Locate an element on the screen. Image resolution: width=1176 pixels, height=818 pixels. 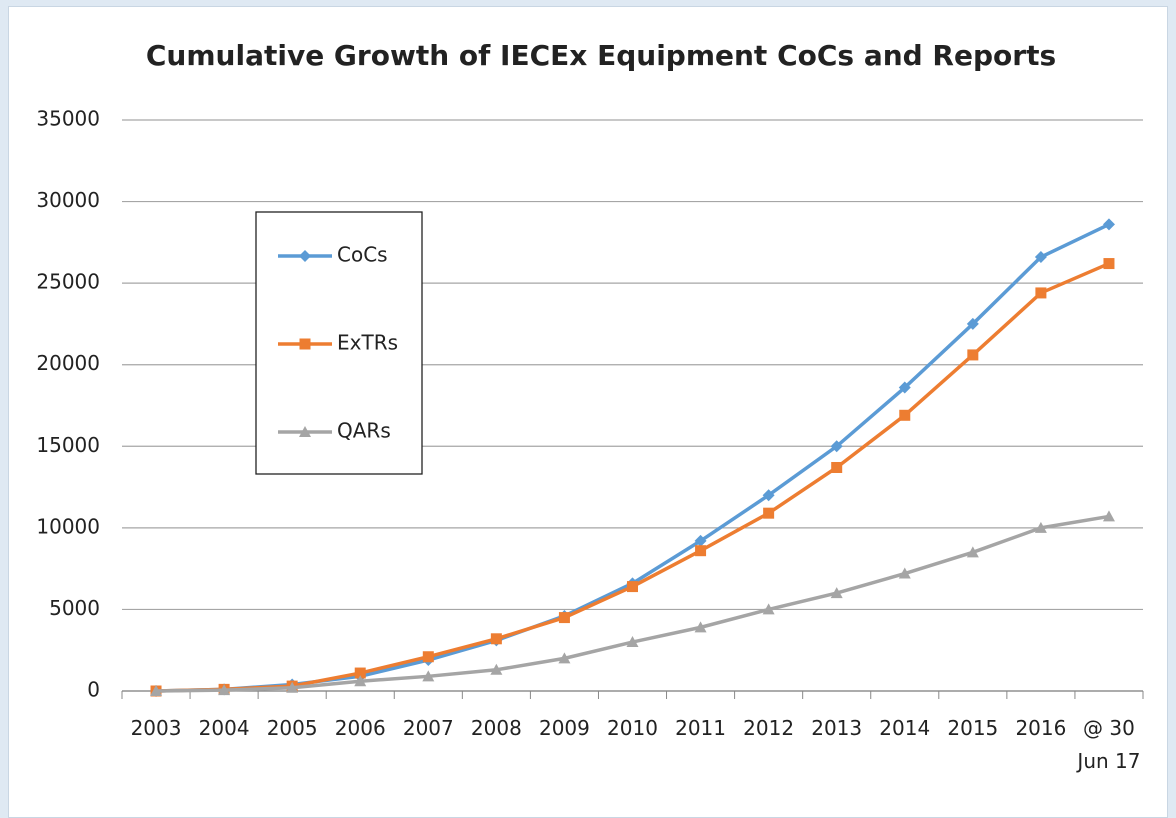
x-tick-label: 2004 is located at coordinates (224, 728).